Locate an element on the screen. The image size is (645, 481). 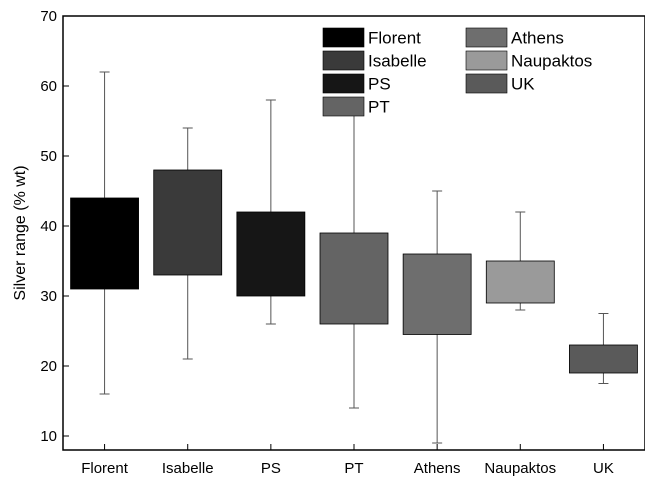
x-axis: Florent Isabelle PS PT Athens Naupaktos UK is located at coordinates (347, 460).